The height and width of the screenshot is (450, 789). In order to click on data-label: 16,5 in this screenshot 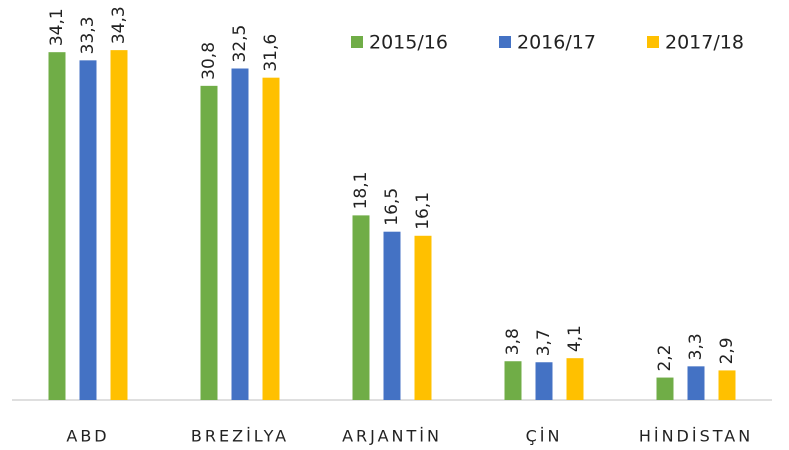, I will do `click(392, 207)`.